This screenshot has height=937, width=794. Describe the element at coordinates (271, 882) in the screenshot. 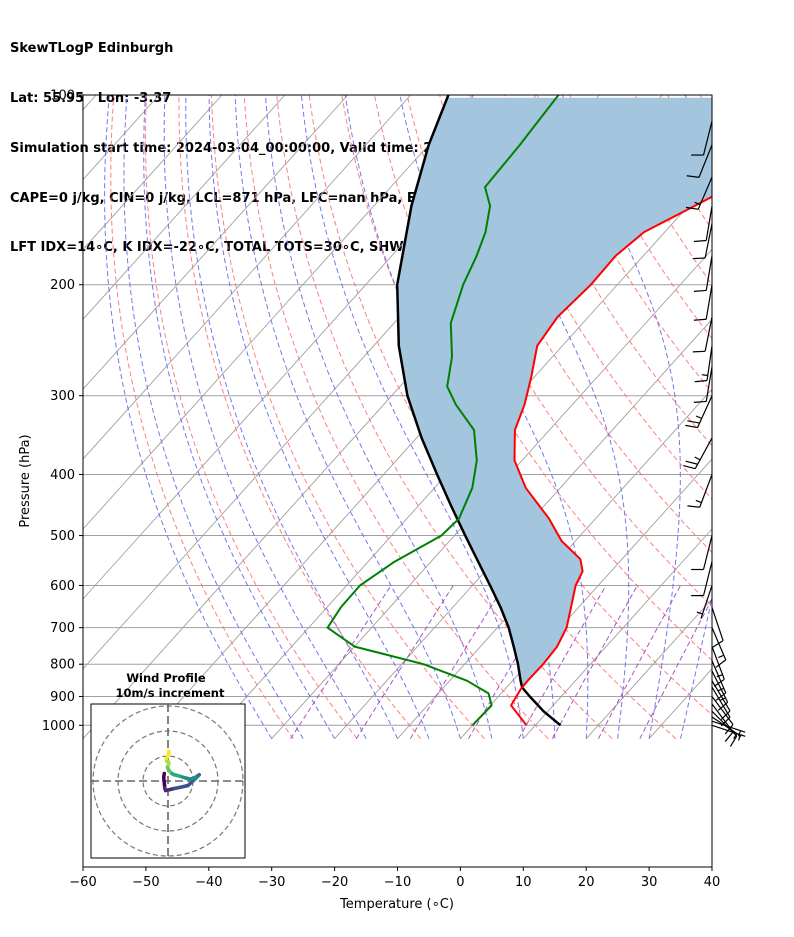

I see `x-tick-label: −30` at that location.